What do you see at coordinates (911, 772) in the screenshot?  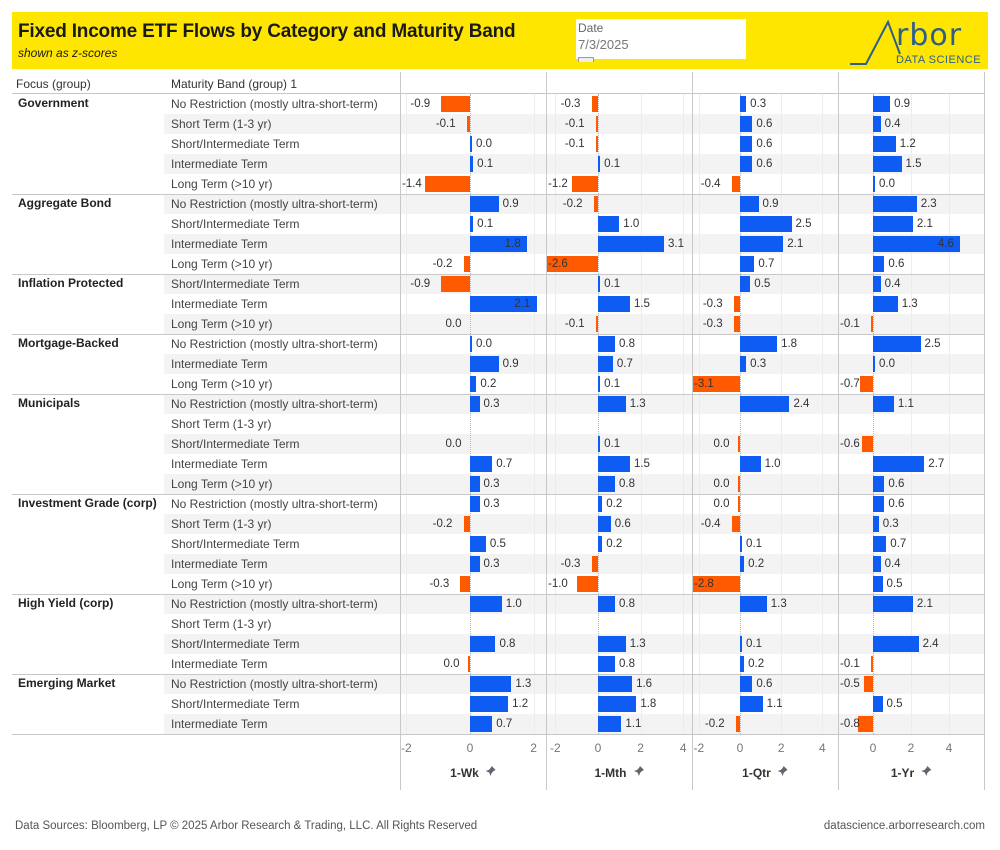 I see `panel-title-1-yr: 1-Yr` at bounding box center [911, 772].